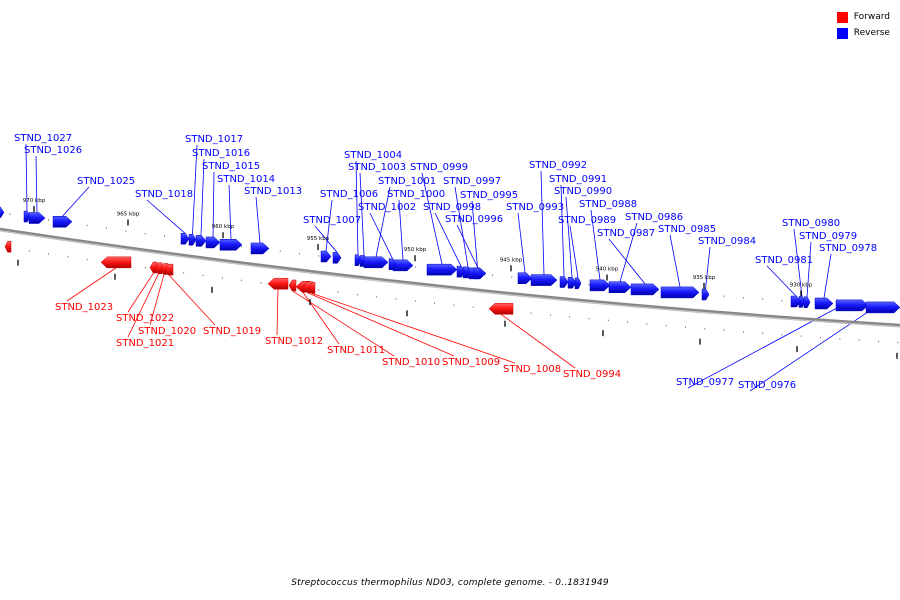 The width and height of the screenshot is (900, 600). Describe the element at coordinates (232, 331) in the screenshot. I see `gene-label: STND_1019` at that location.